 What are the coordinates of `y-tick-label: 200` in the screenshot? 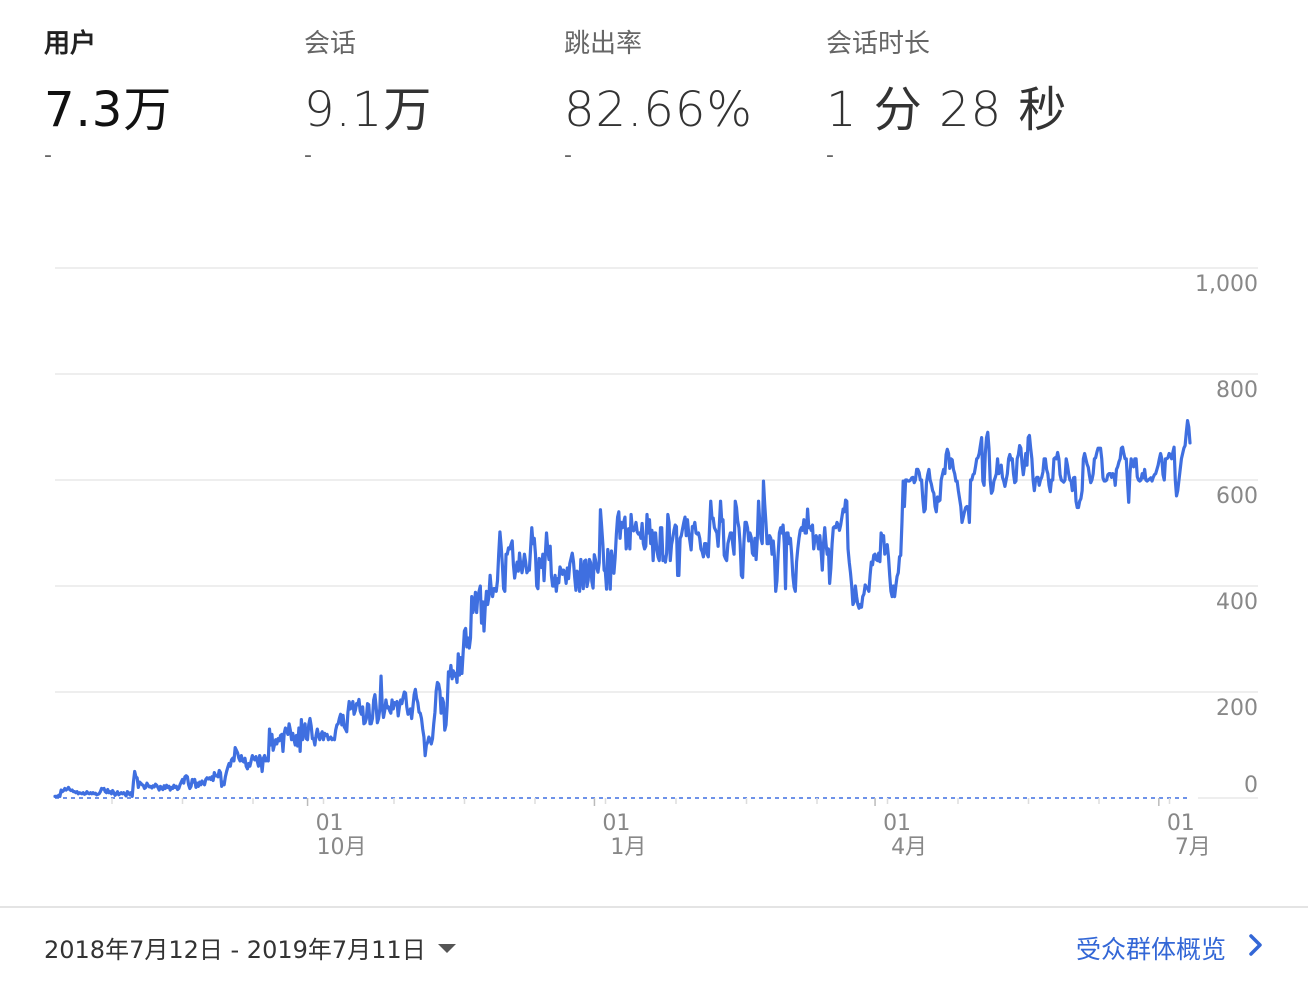 It's located at (1237, 708).